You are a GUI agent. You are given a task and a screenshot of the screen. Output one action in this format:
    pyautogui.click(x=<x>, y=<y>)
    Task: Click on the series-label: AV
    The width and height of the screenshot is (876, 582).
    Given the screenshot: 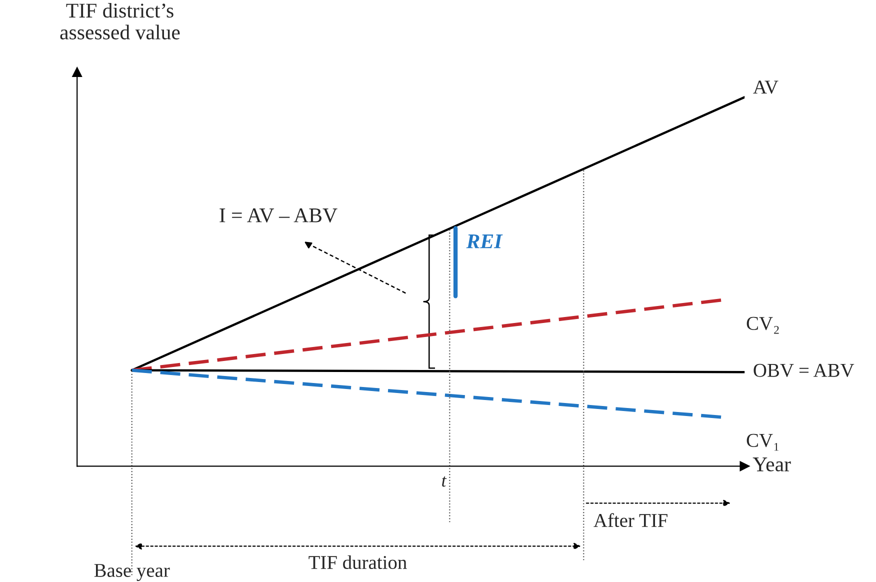 What is the action you would take?
    pyautogui.click(x=765, y=87)
    